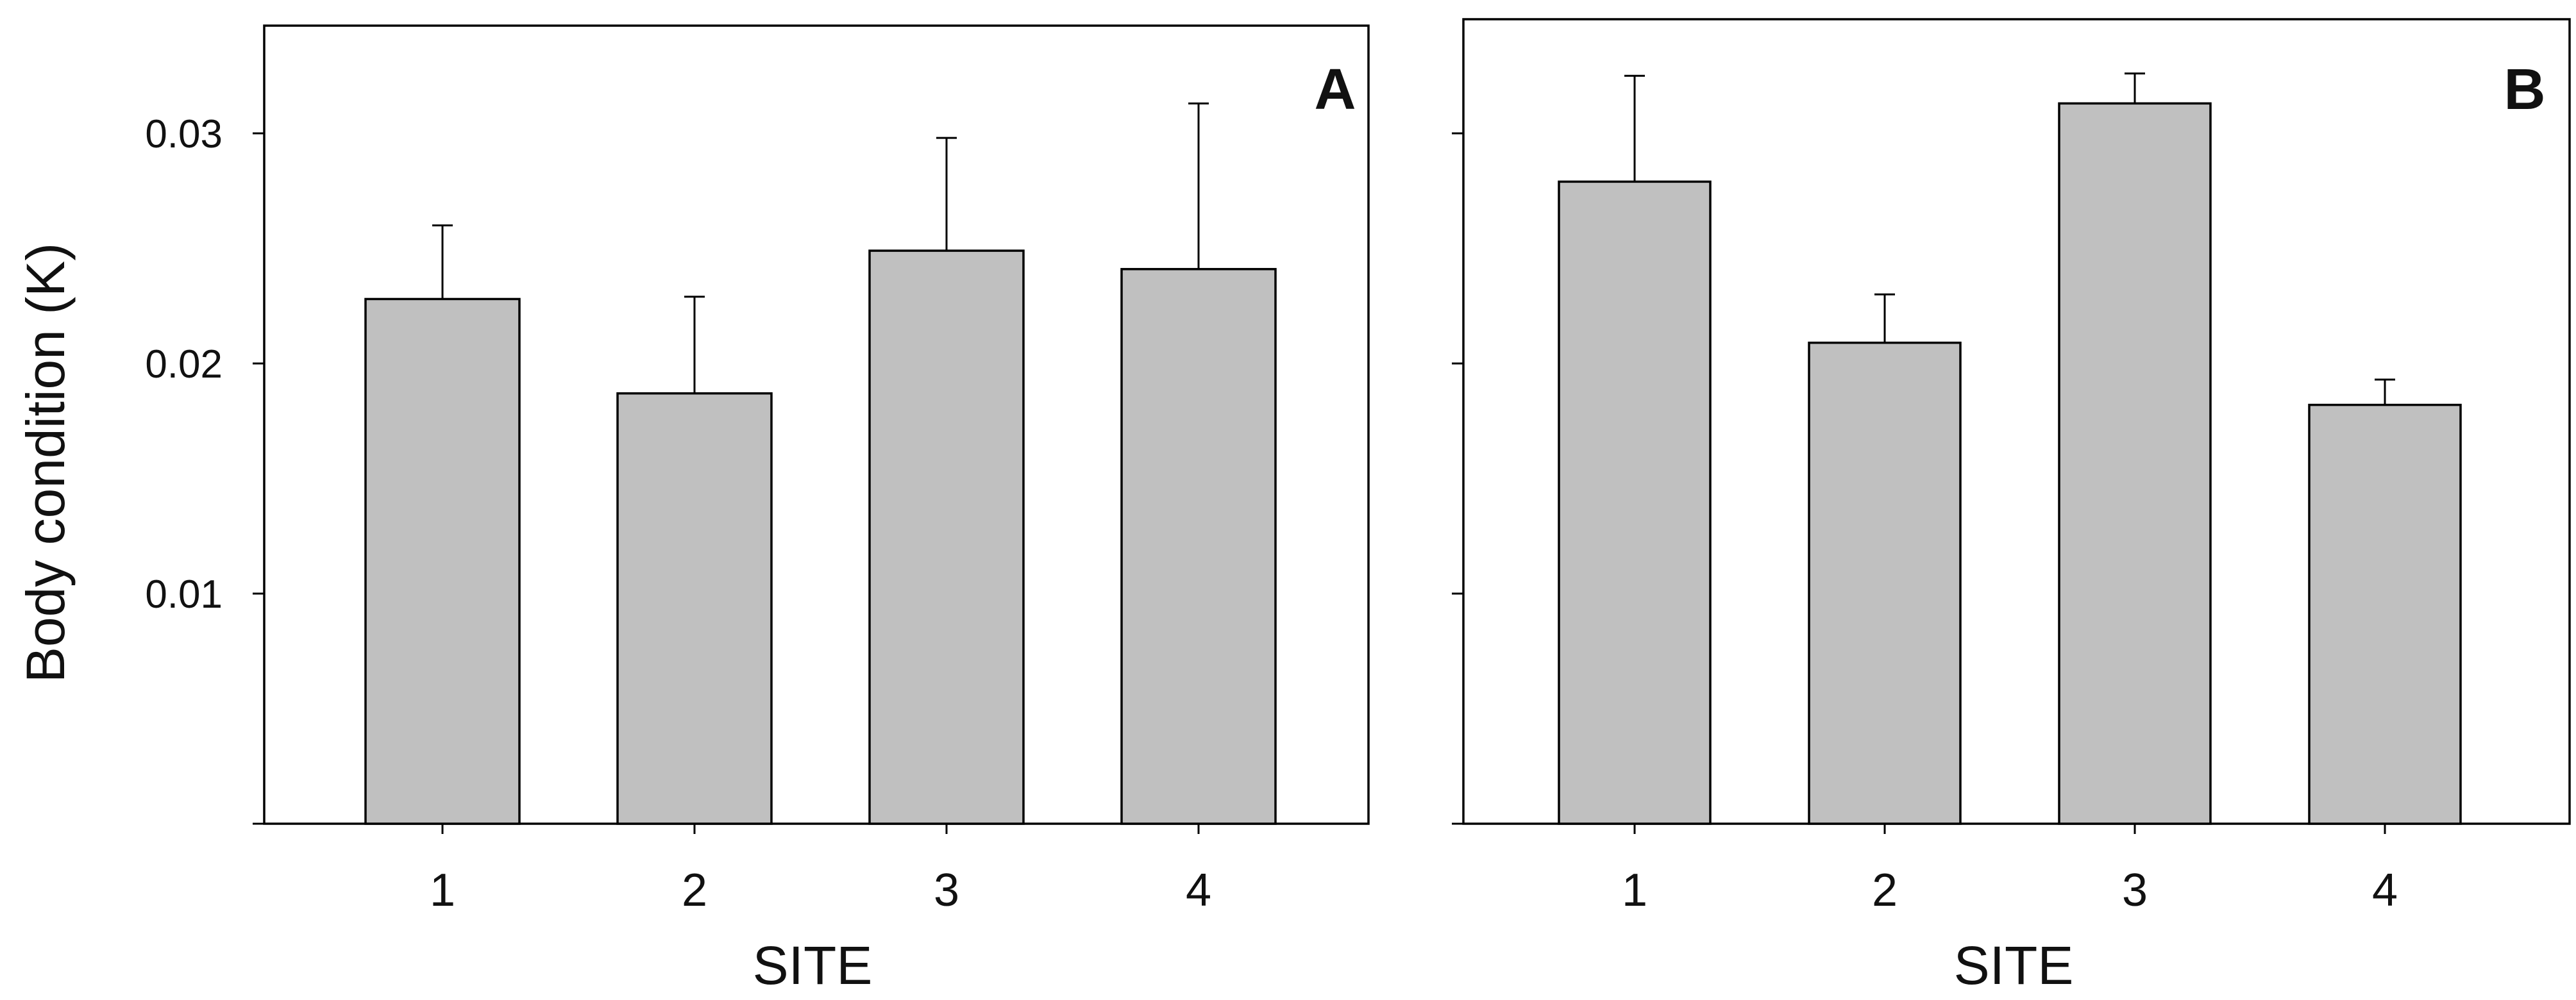 This screenshot has width=2576, height=1000. What do you see at coordinates (1335, 90) in the screenshot?
I see `panel-a-letter: A` at bounding box center [1335, 90].